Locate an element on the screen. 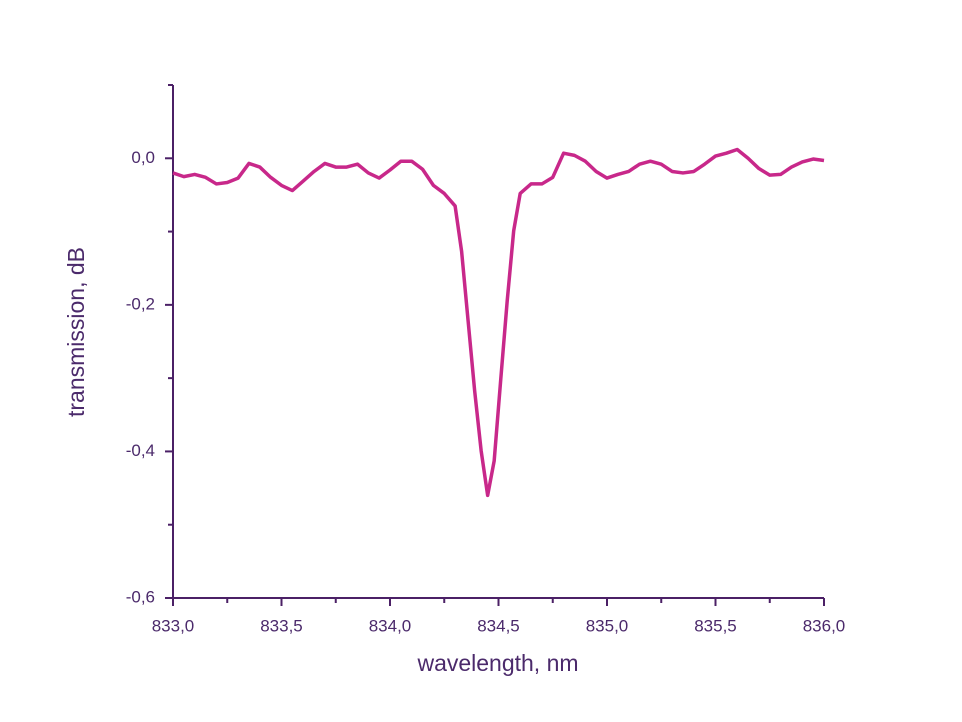 The width and height of the screenshot is (962, 722). y-tick-label: -0,4 is located at coordinates (140, 450).